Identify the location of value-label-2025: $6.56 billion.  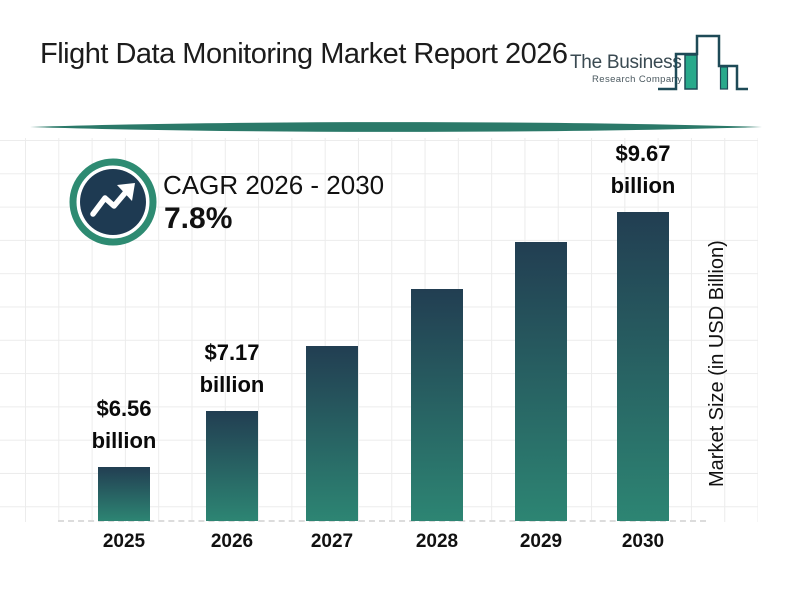
(124, 424).